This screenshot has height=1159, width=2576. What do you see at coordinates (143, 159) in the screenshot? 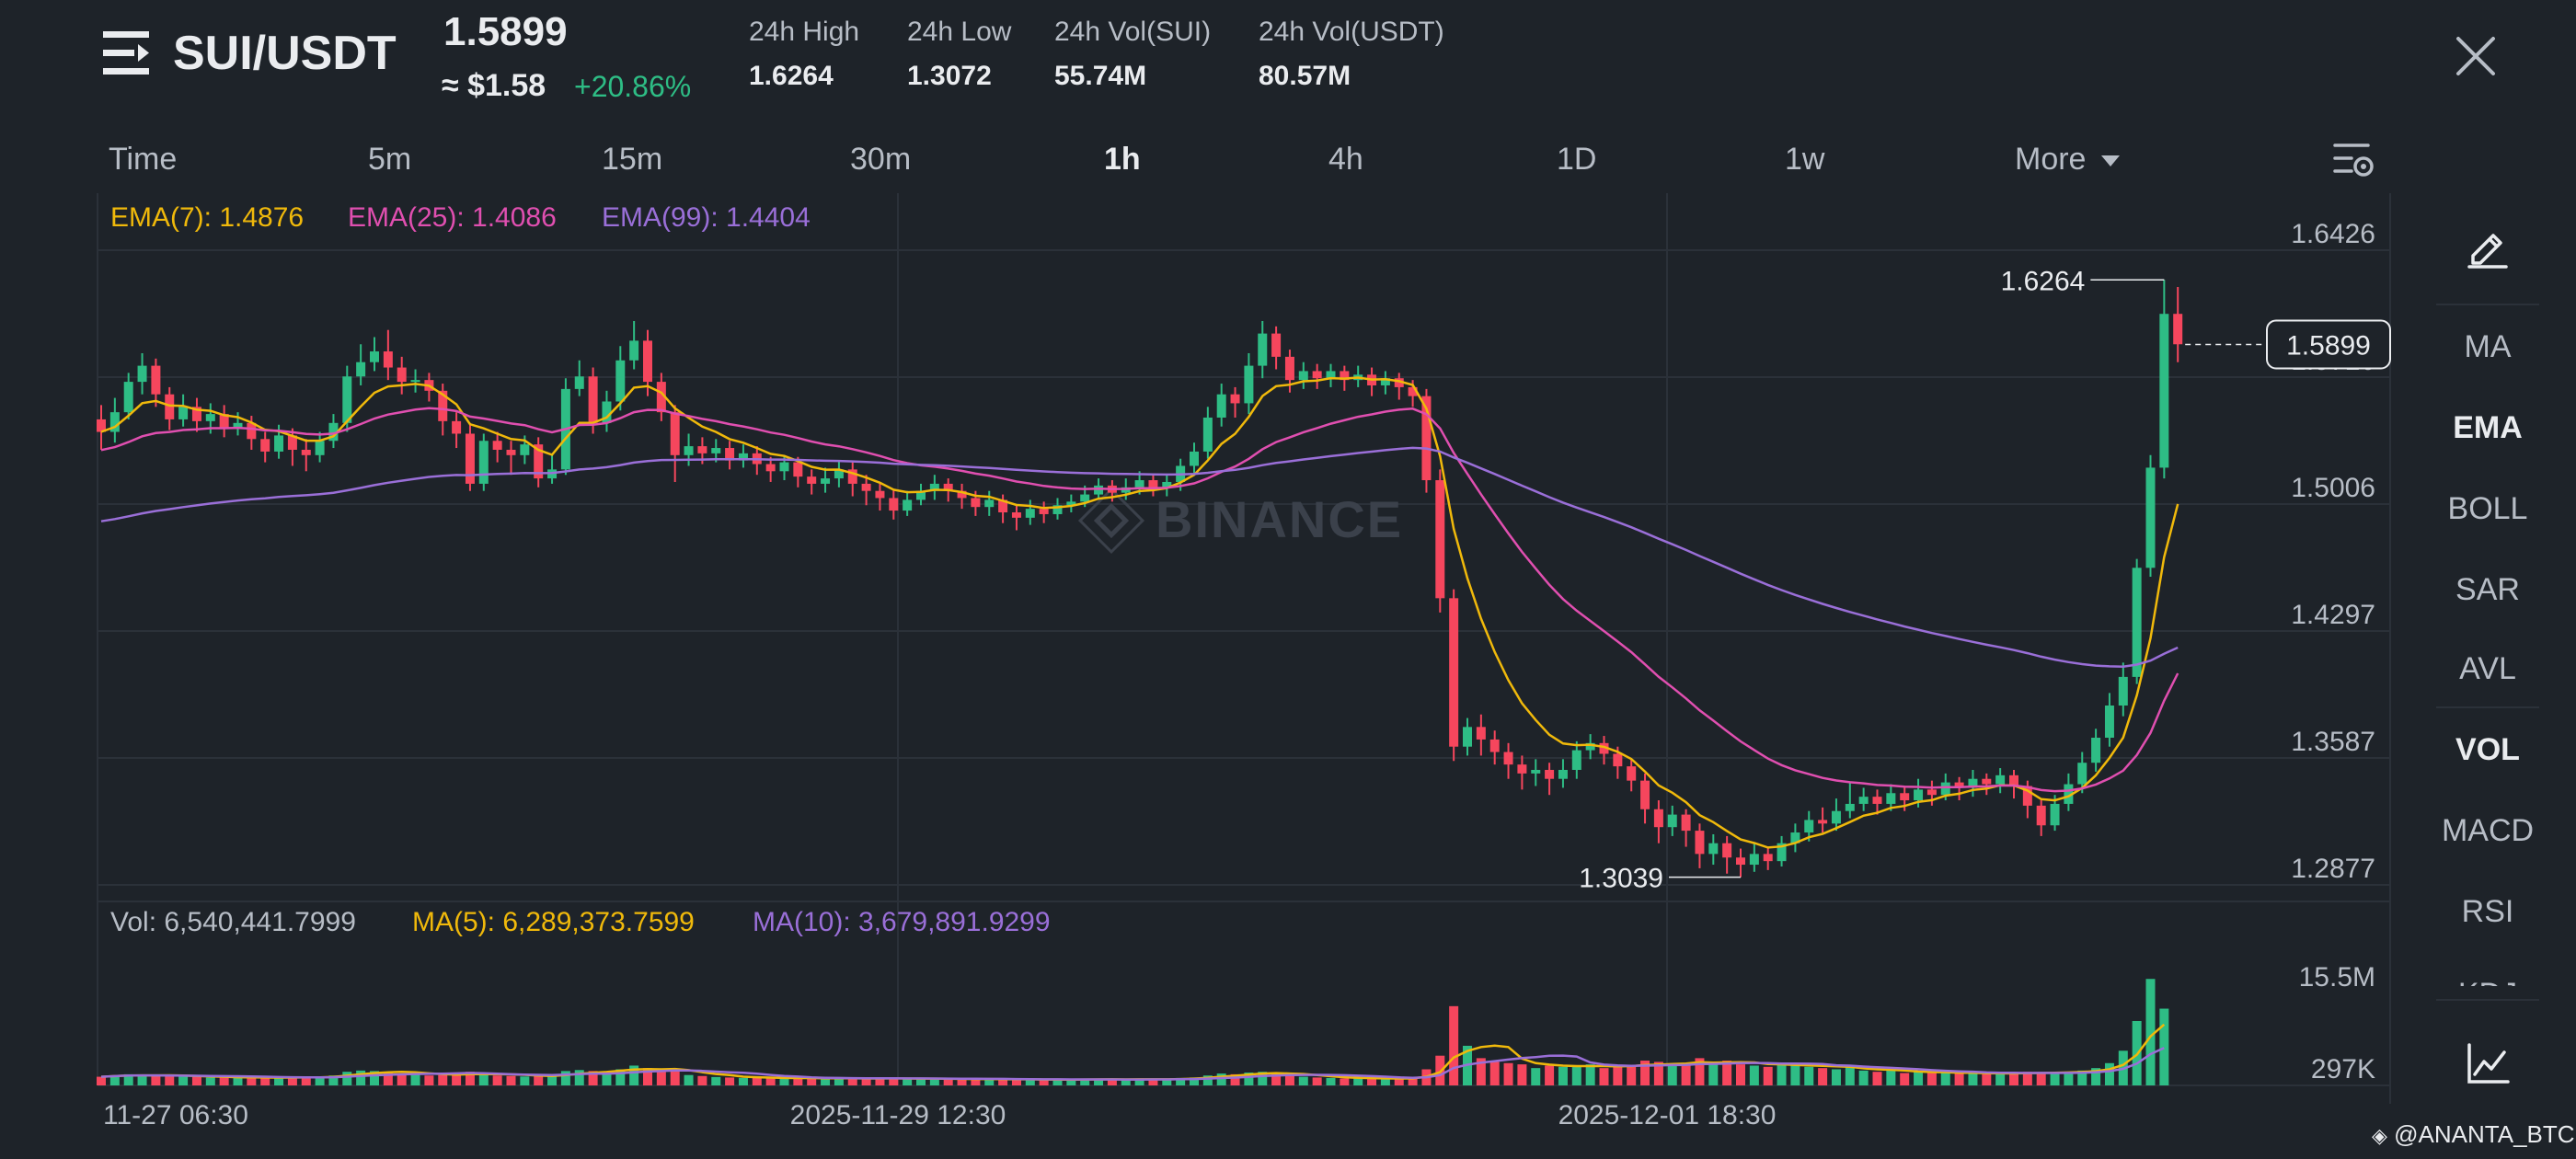
I see `tab-time: Time` at bounding box center [143, 159].